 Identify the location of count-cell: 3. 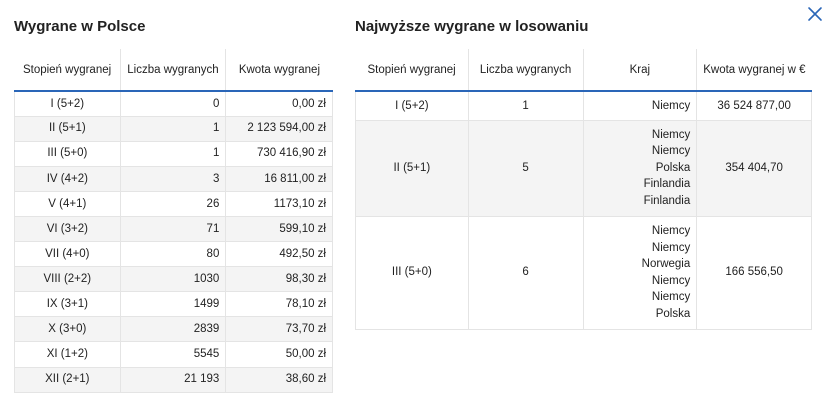
(173, 178).